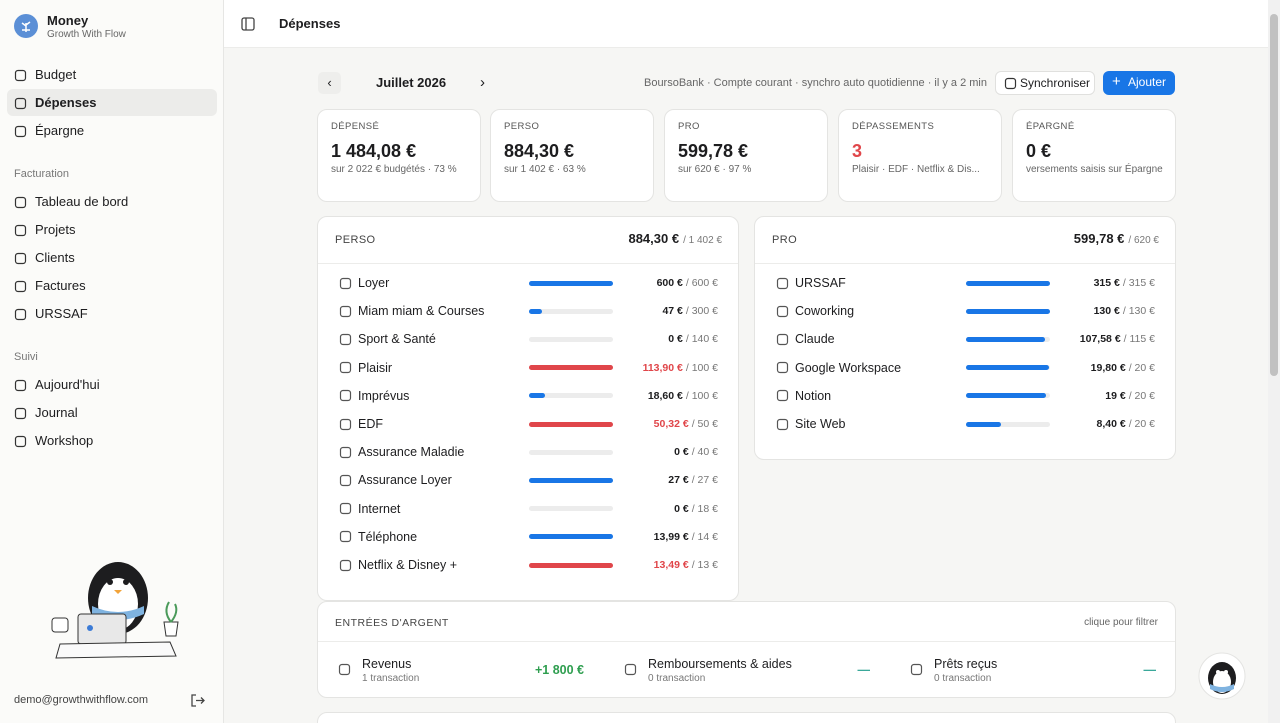 This screenshot has width=1280, height=723. What do you see at coordinates (720, 664) in the screenshot?
I see `income-label: Remboursements & aides` at bounding box center [720, 664].